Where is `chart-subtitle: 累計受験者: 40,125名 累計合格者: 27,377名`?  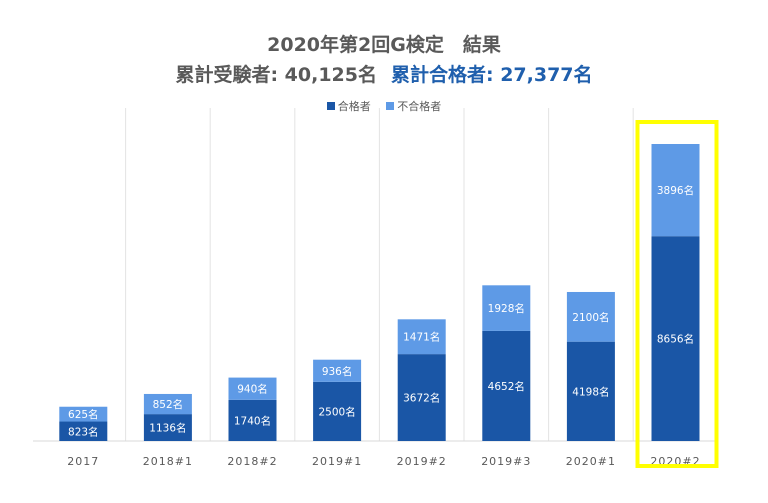 chart-subtitle: 累計受験者: 40,125名 累計合格者: 27,377名 is located at coordinates (384, 73).